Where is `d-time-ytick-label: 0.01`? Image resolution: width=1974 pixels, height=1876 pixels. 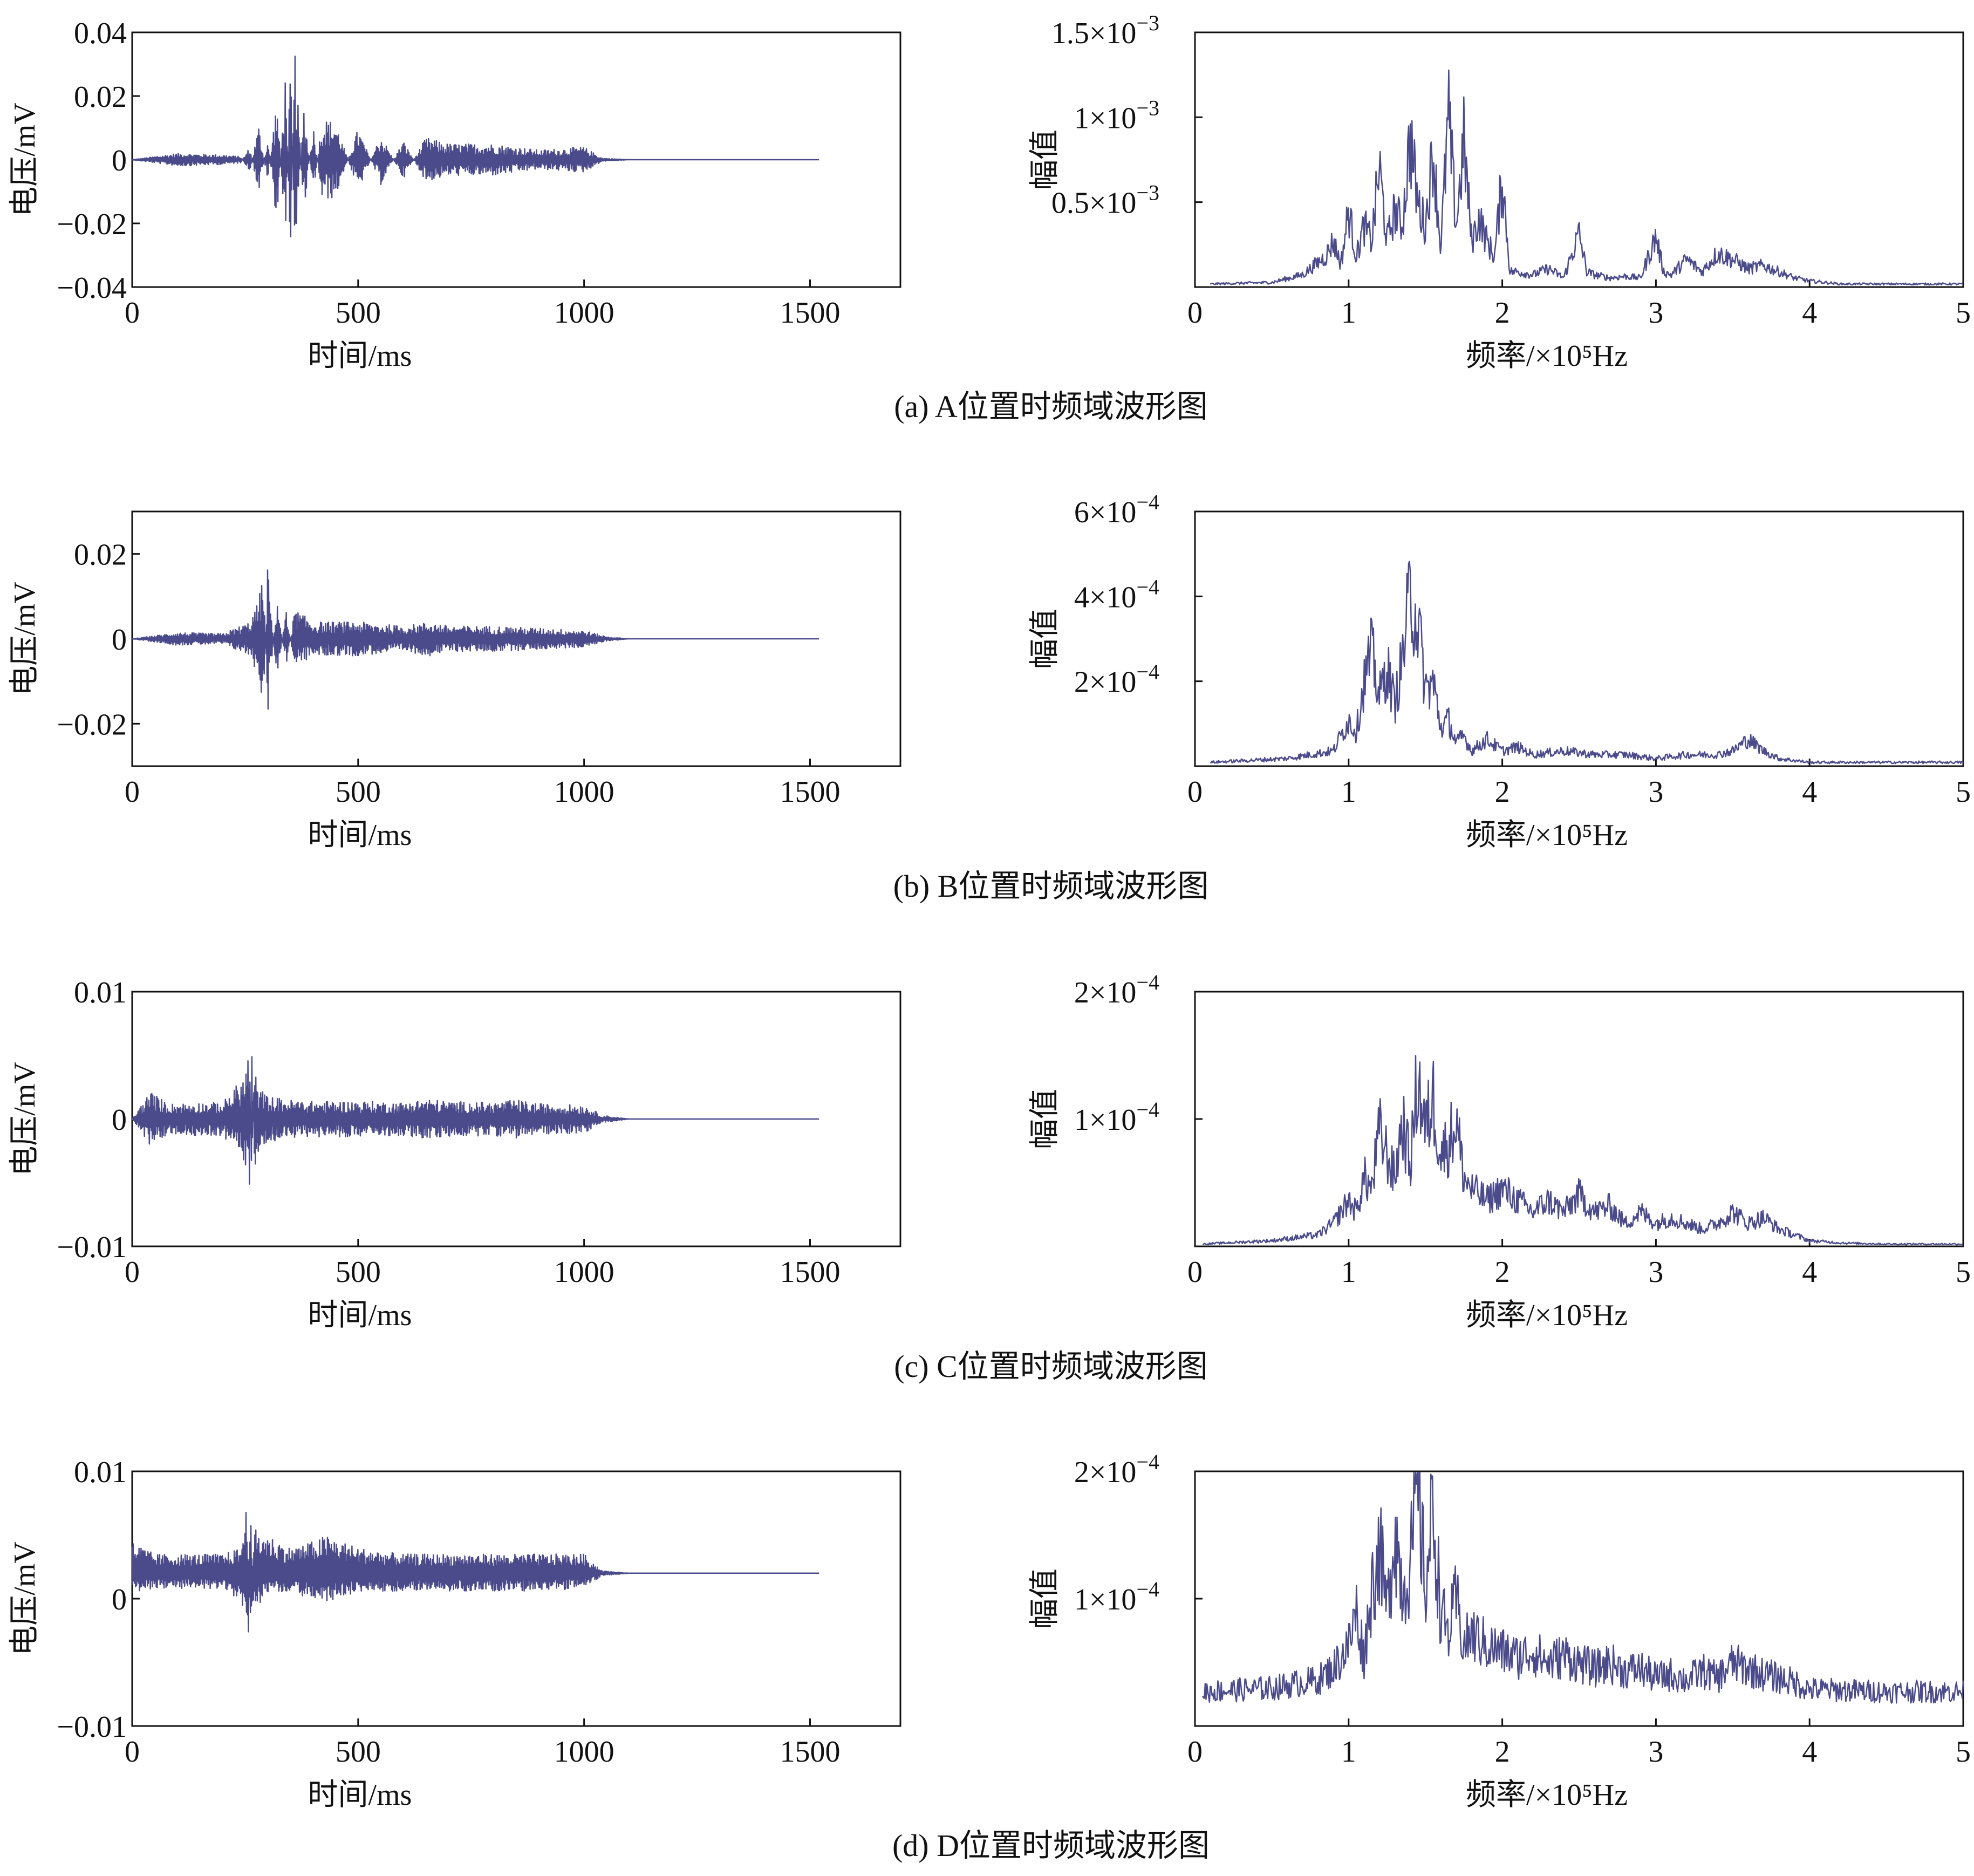 d-time-ytick-label: 0.01 is located at coordinates (100, 1472).